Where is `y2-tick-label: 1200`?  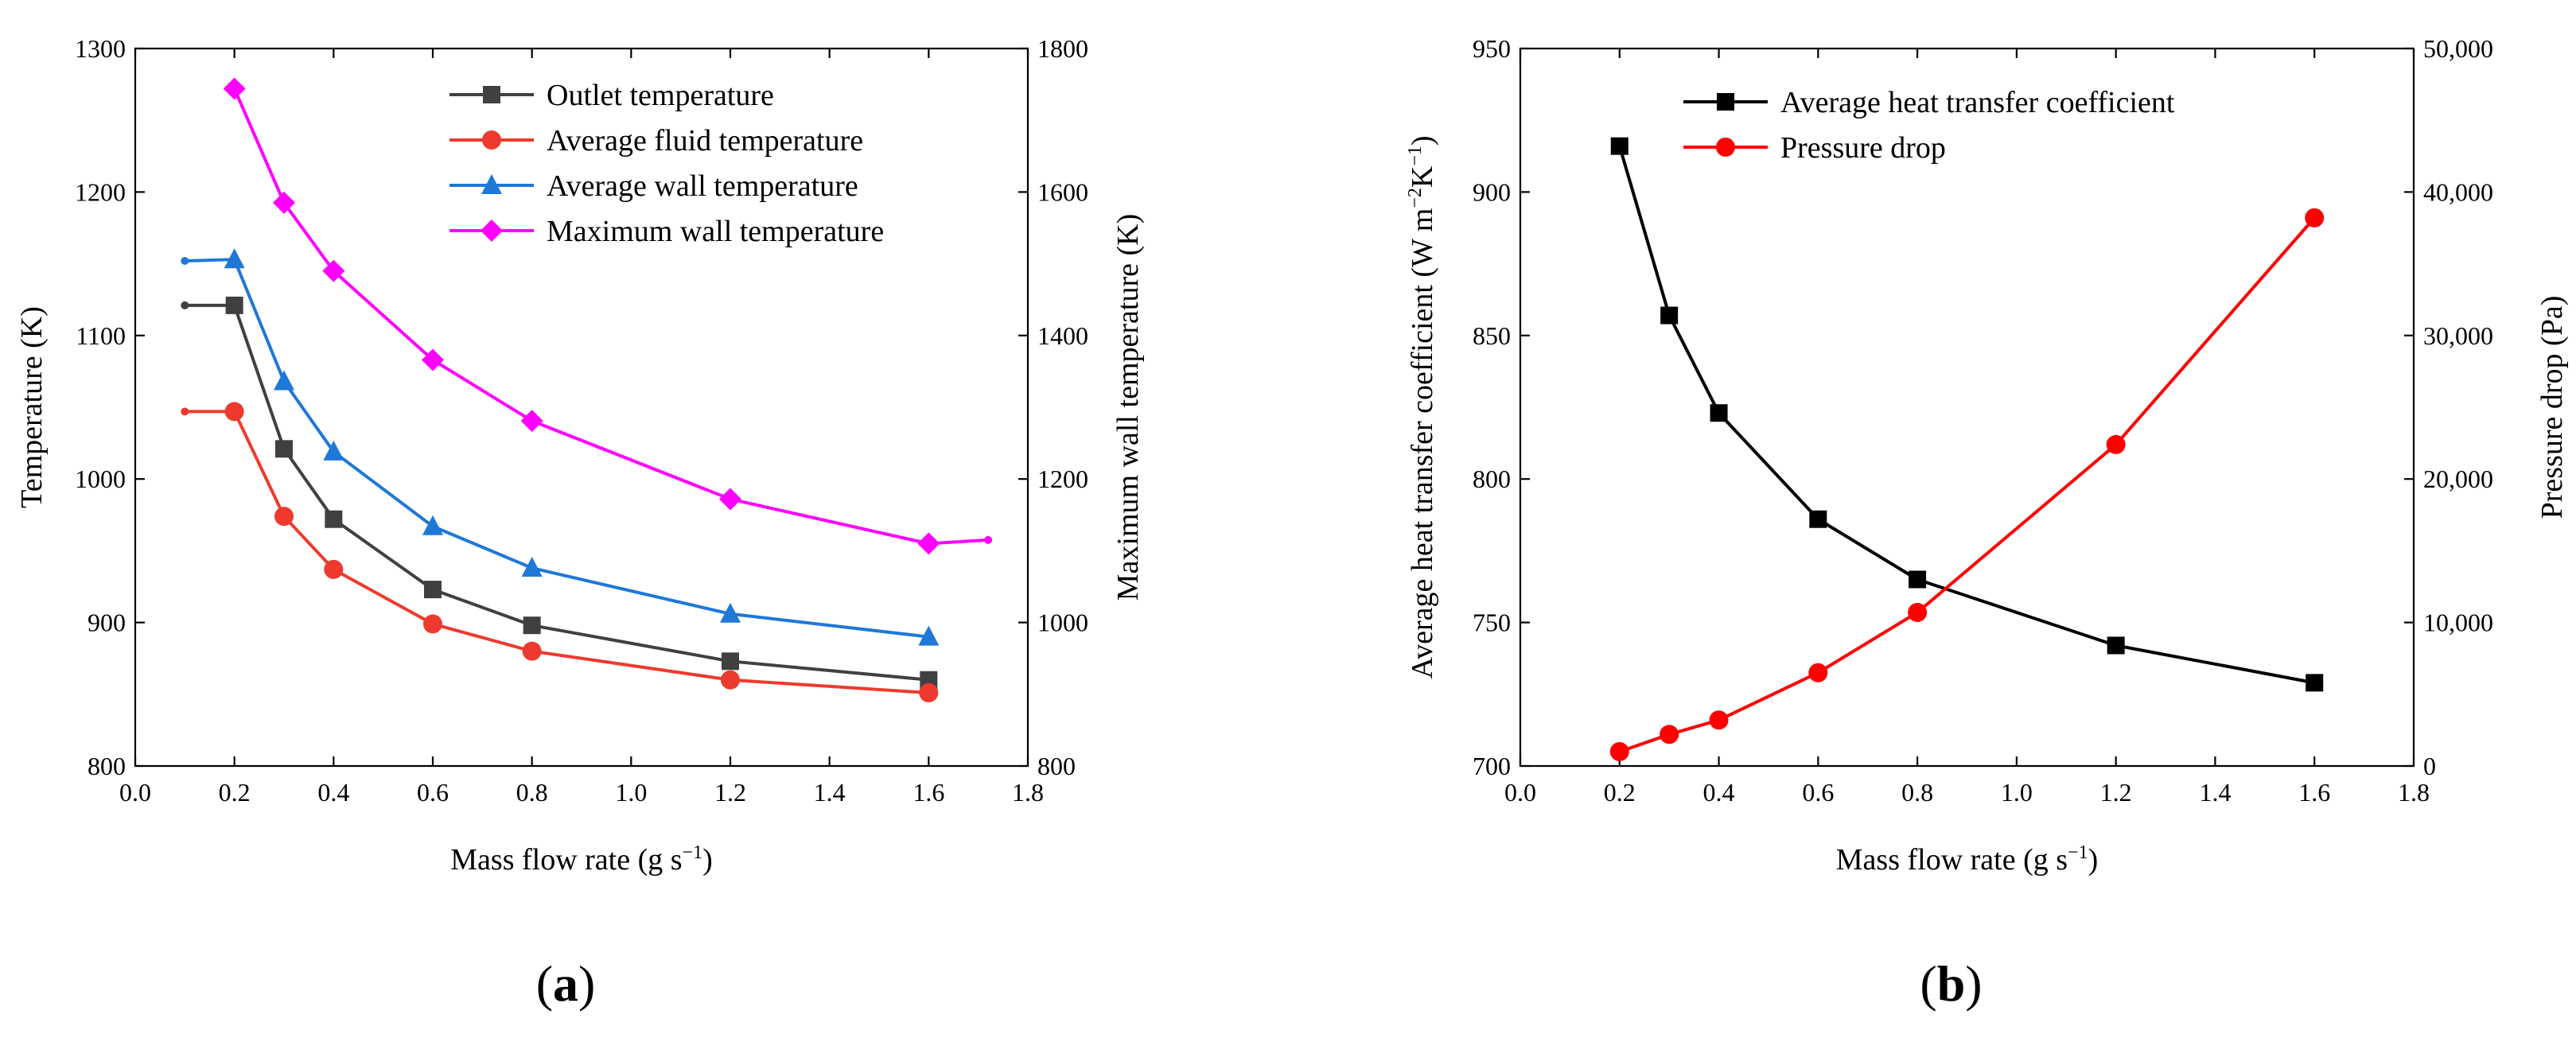 y2-tick-label: 1200 is located at coordinates (1063, 479).